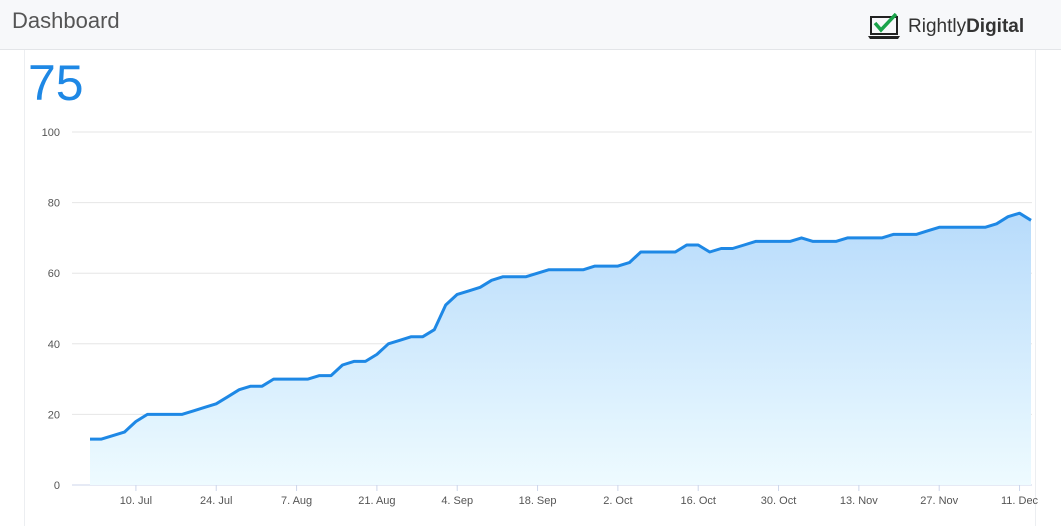 The height and width of the screenshot is (526, 1061). What do you see at coordinates (51, 133) in the screenshot?
I see `y-tick-label: 100` at bounding box center [51, 133].